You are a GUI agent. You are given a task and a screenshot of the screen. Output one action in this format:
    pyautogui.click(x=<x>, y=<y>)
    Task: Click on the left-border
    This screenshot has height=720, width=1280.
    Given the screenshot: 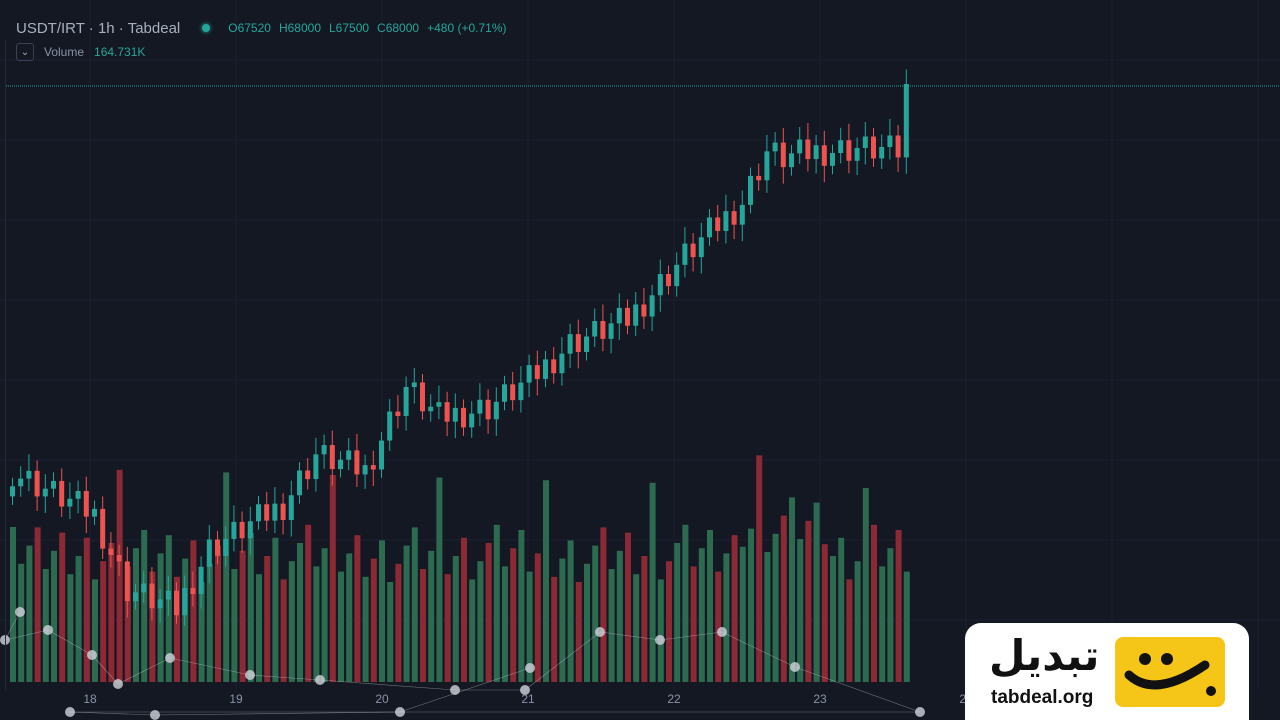 What is the action you would take?
    pyautogui.click(x=5, y=365)
    